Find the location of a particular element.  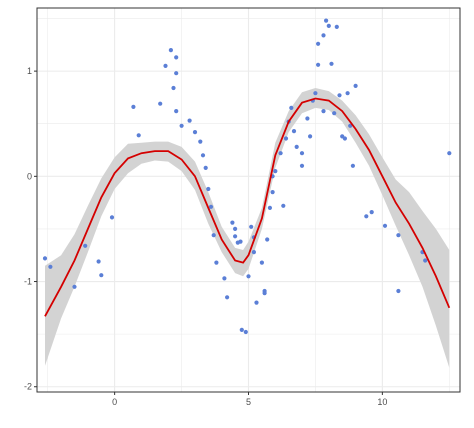

x-axis-ticks is located at coordinates (248, 393).